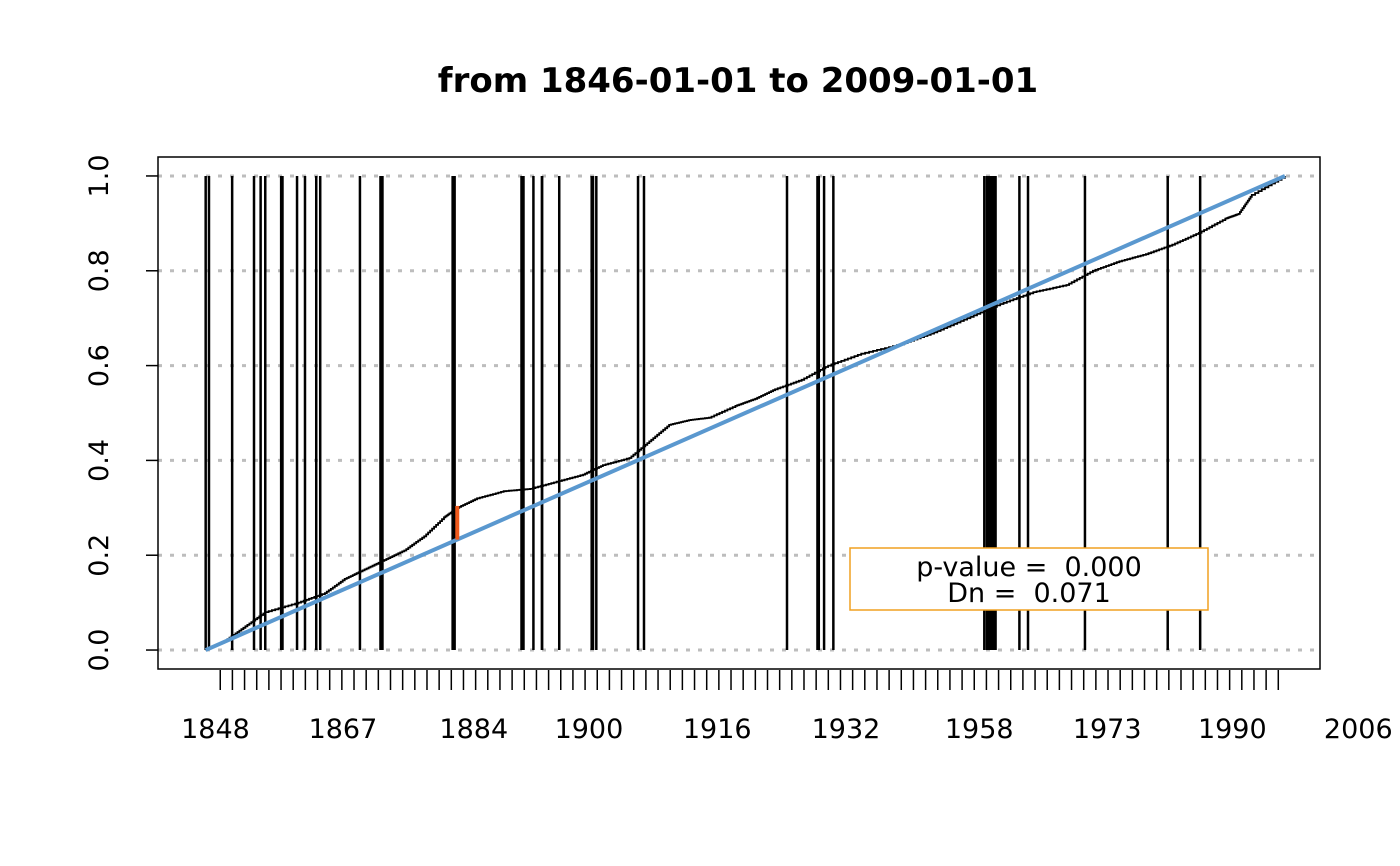 The image size is (1400, 866). I want to click on y-tick-label: 0.4, so click(99, 460).